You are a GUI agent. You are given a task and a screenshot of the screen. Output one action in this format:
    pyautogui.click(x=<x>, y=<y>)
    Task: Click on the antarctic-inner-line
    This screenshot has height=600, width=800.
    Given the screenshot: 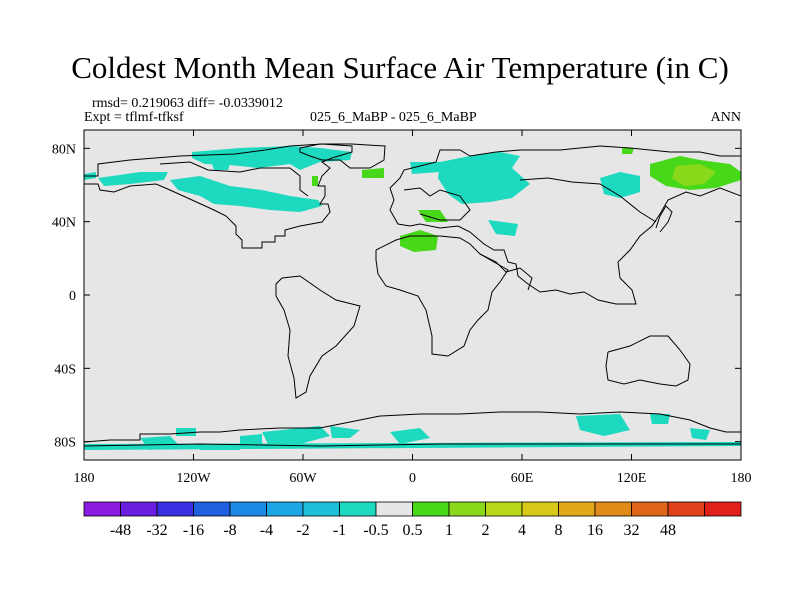 What is the action you would take?
    pyautogui.click(x=412, y=445)
    